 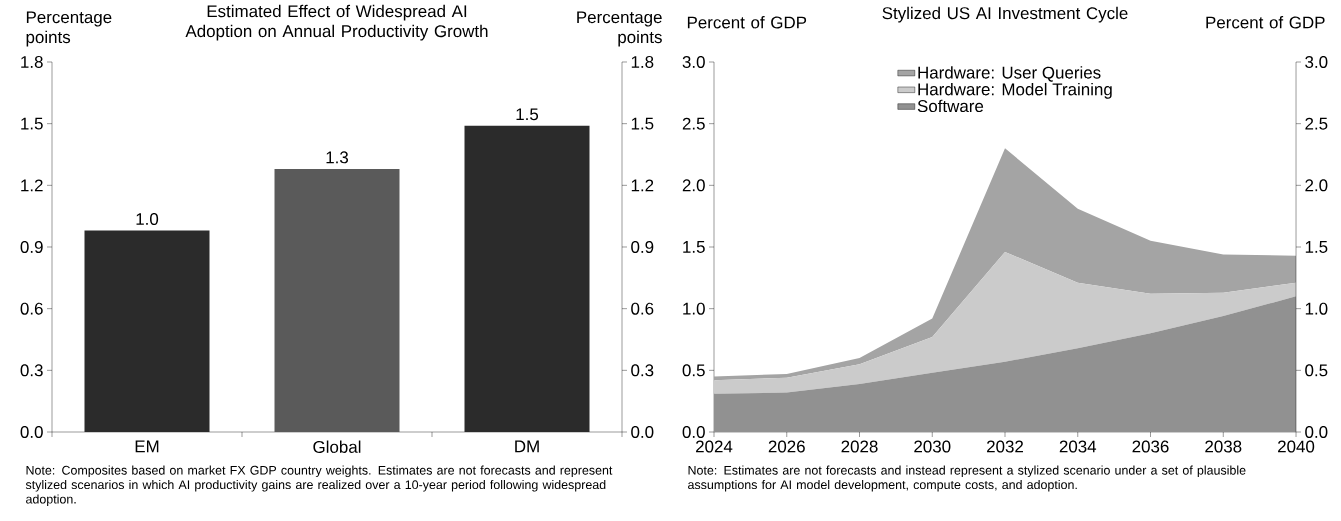 I want to click on y-tick-label: 0.5, so click(x=693, y=370).